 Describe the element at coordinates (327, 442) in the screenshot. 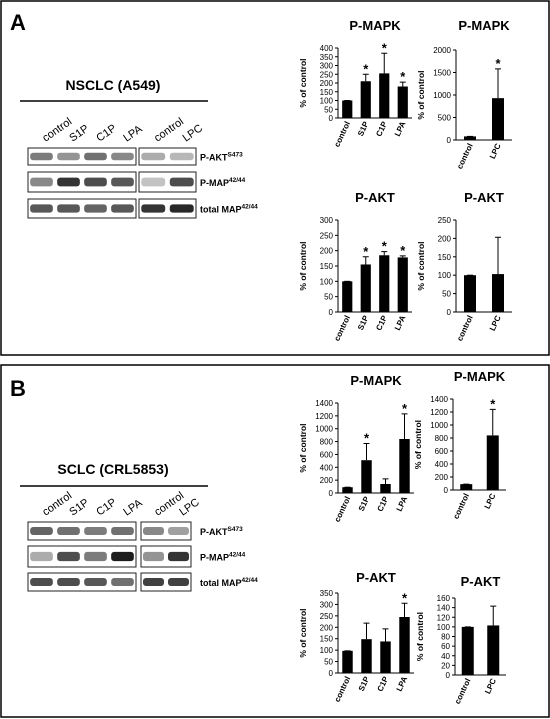

I see `y-tick-label: 800` at that location.